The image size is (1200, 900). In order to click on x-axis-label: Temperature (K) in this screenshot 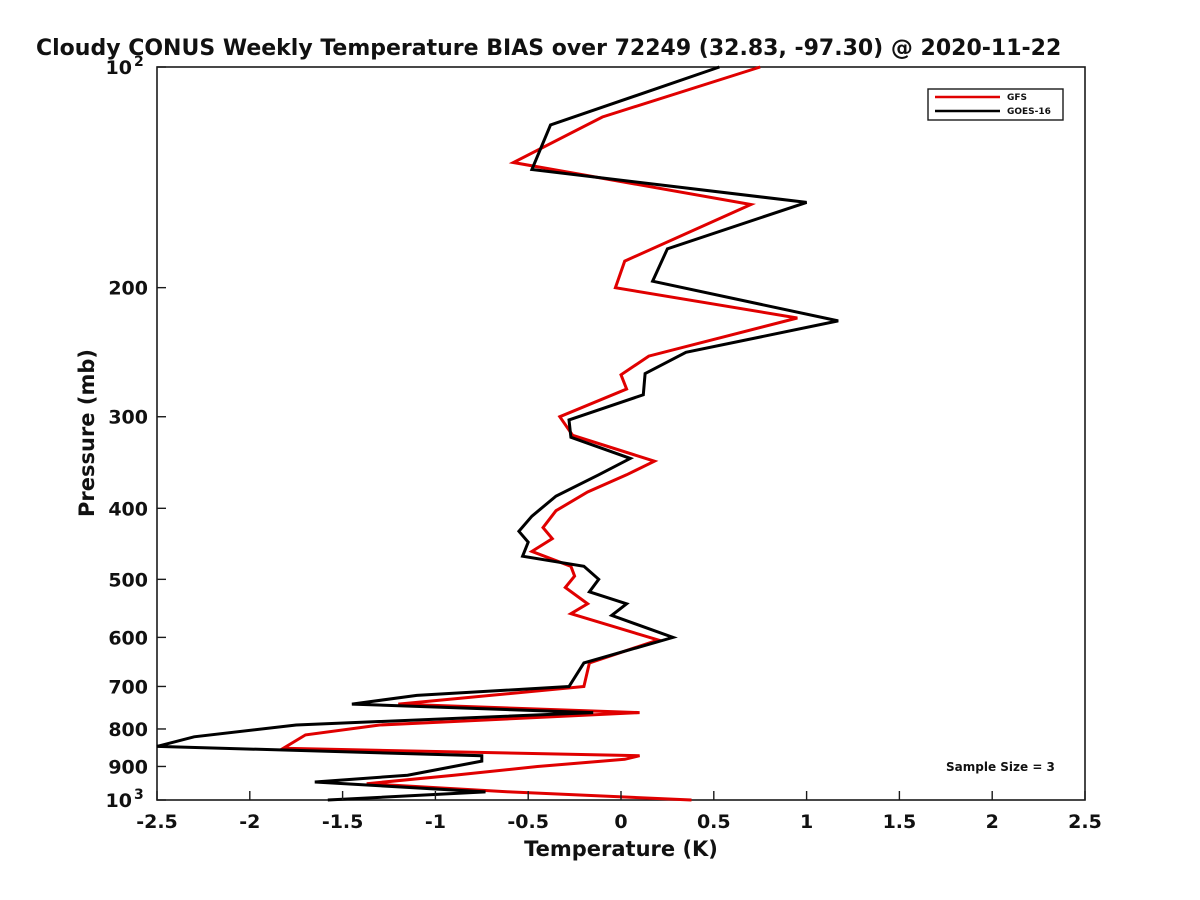, I will do `click(621, 849)`.